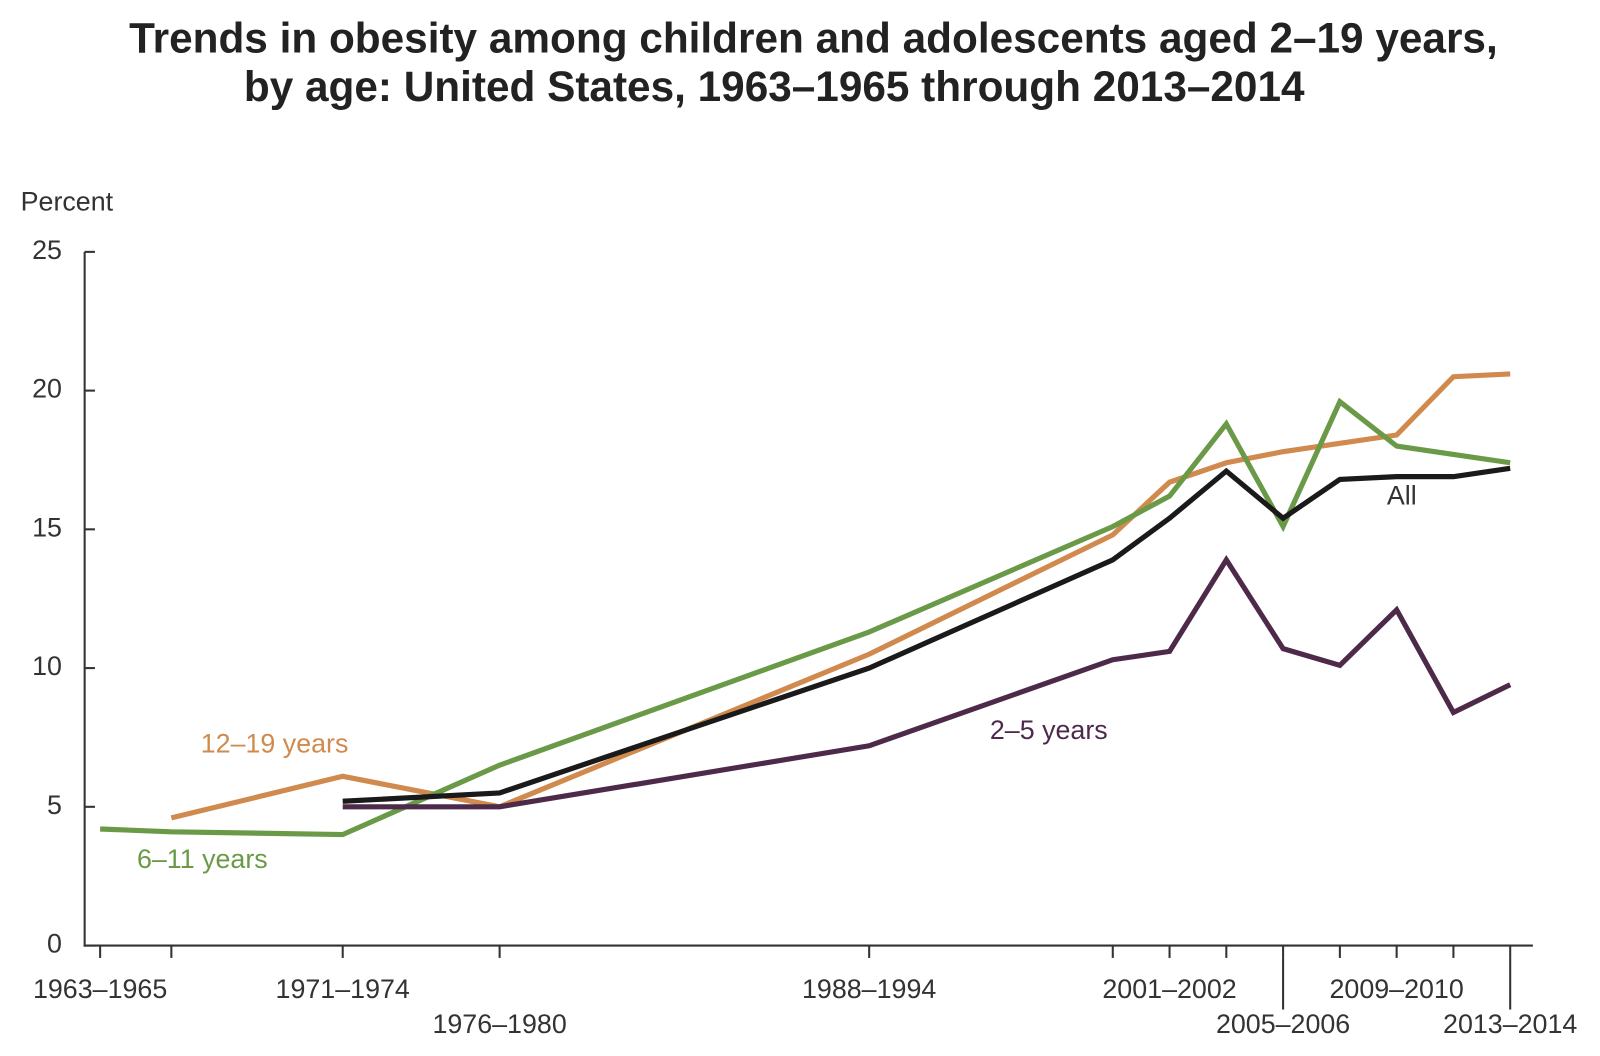  Describe the element at coordinates (1283, 1024) in the screenshot. I see `x-tick-label: 2005–2006` at that location.